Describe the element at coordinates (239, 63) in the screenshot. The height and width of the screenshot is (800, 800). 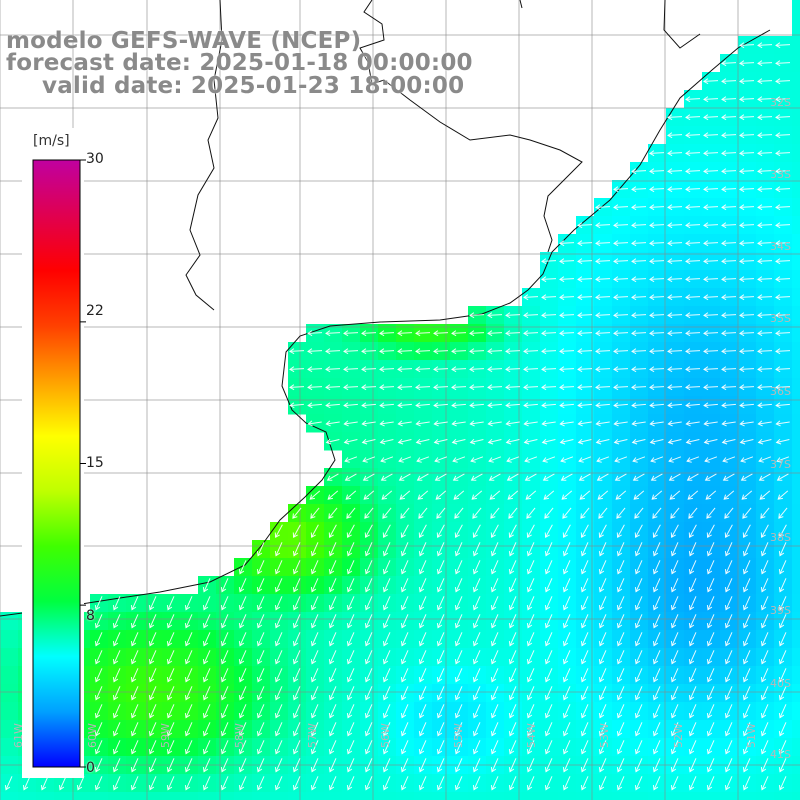
I see `forecast-date: forecast date: 2025-01-18 00:00:00` at that location.